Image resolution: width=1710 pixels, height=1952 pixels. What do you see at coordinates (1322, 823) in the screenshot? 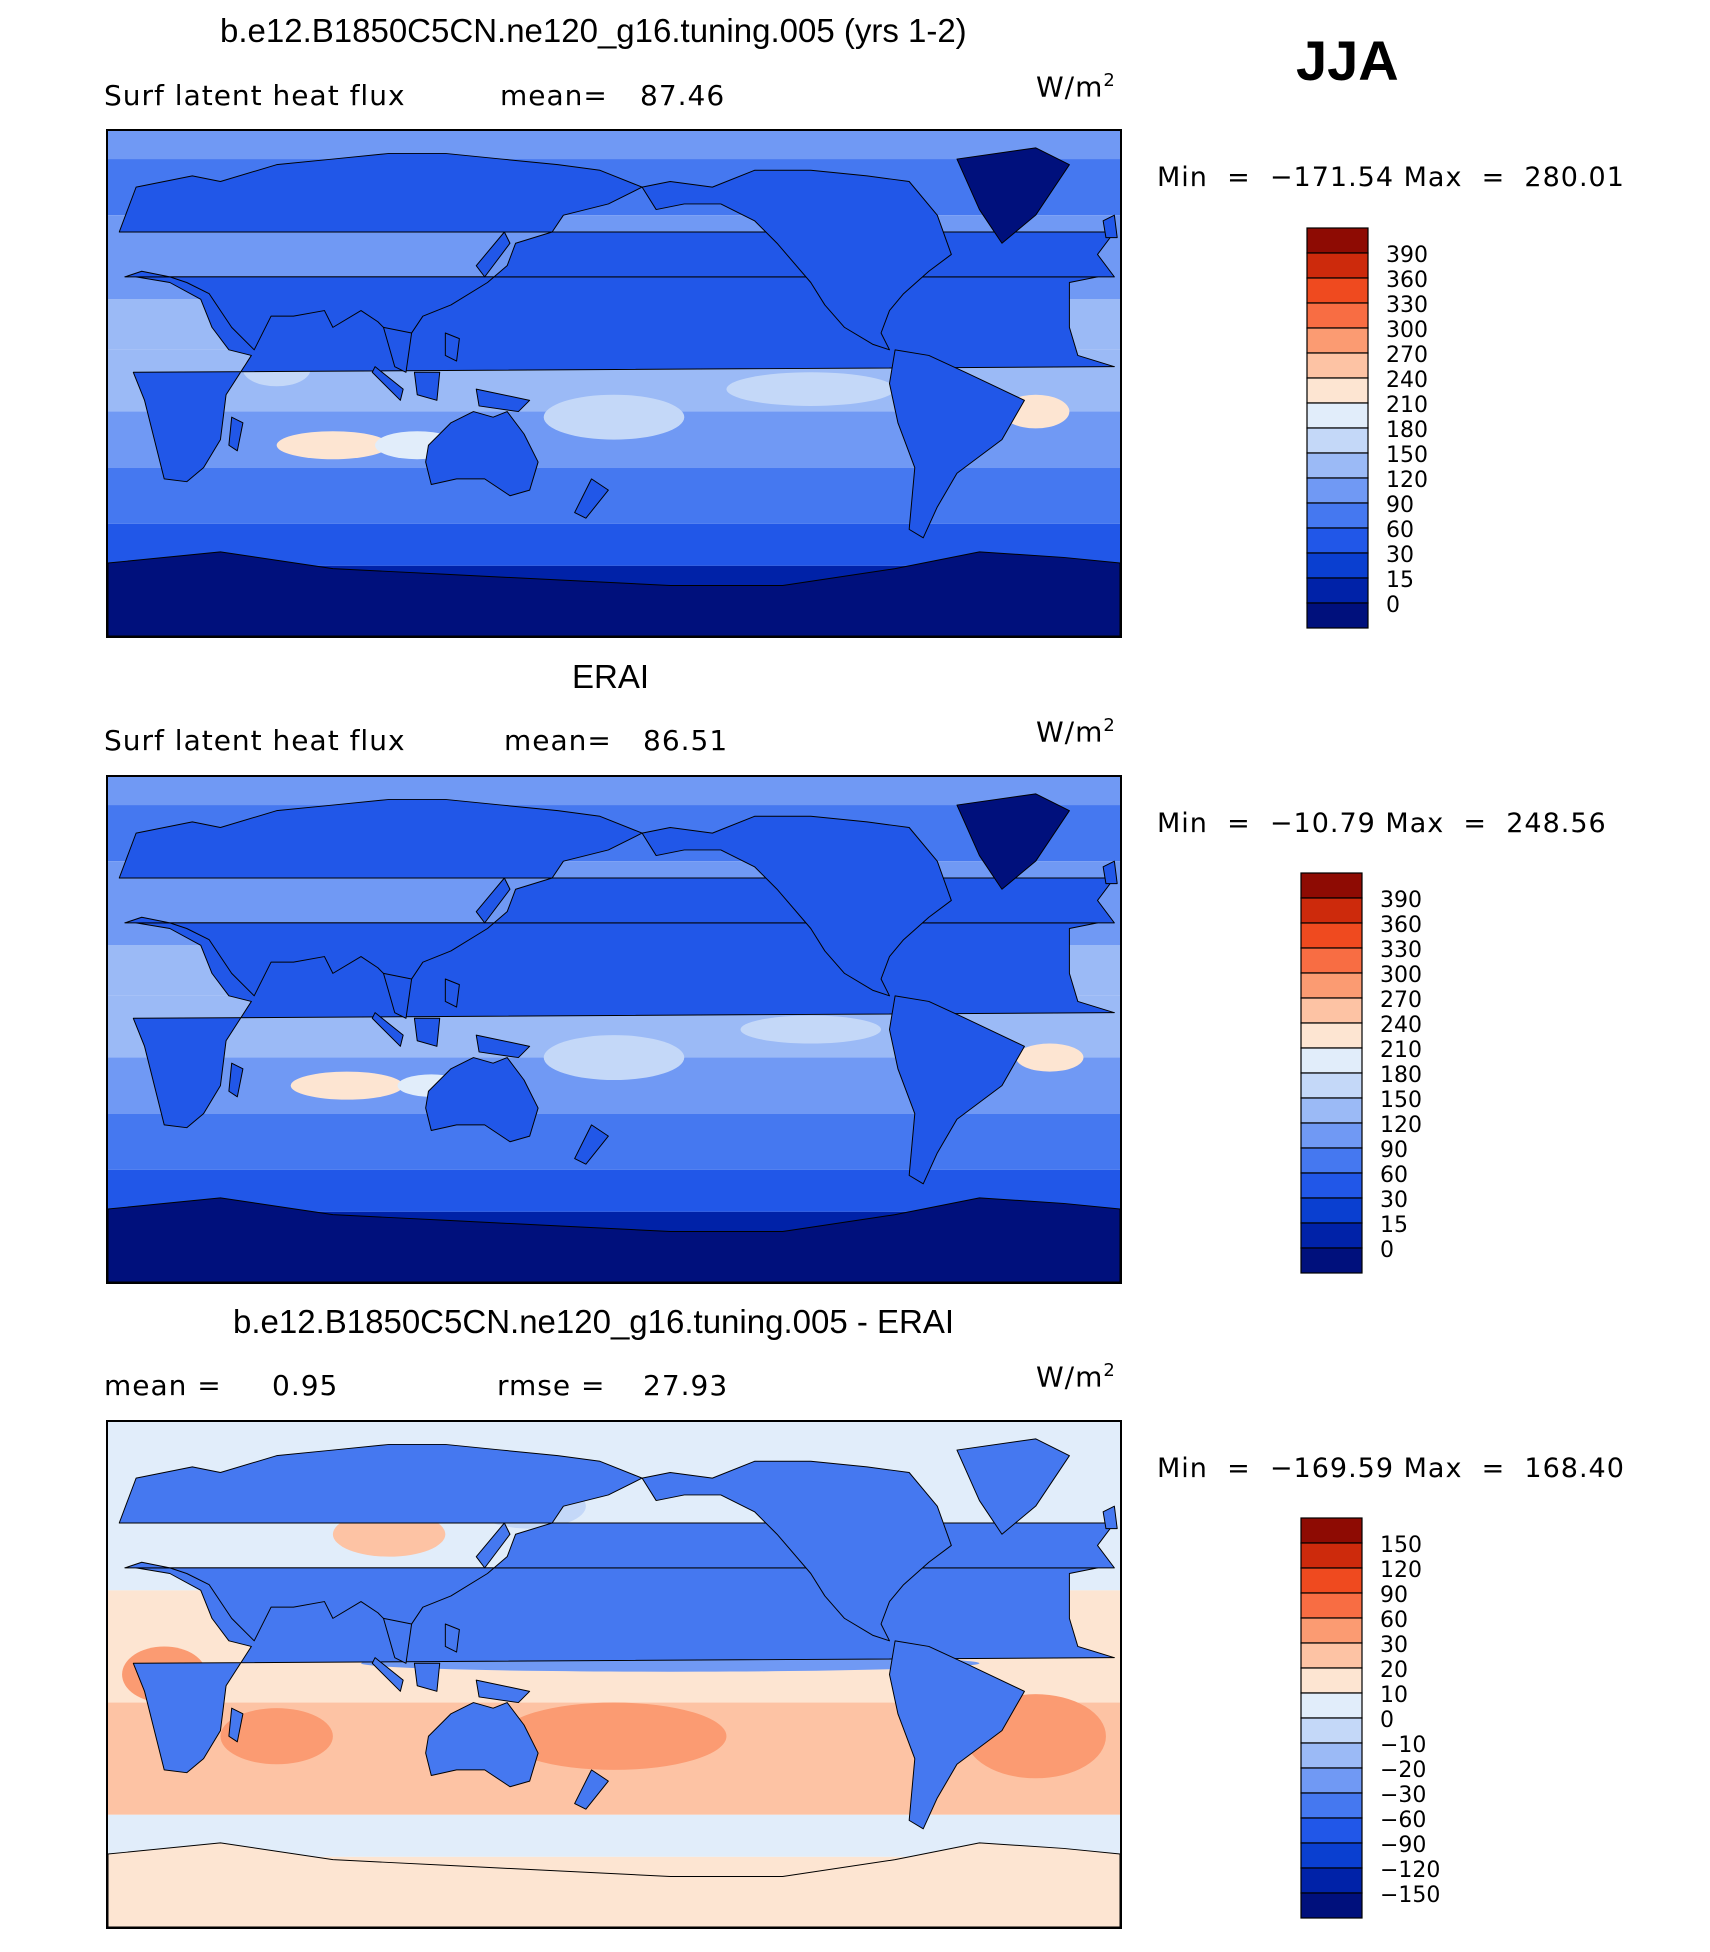
I see `panel-2-min-value: −10.79` at bounding box center [1322, 823].